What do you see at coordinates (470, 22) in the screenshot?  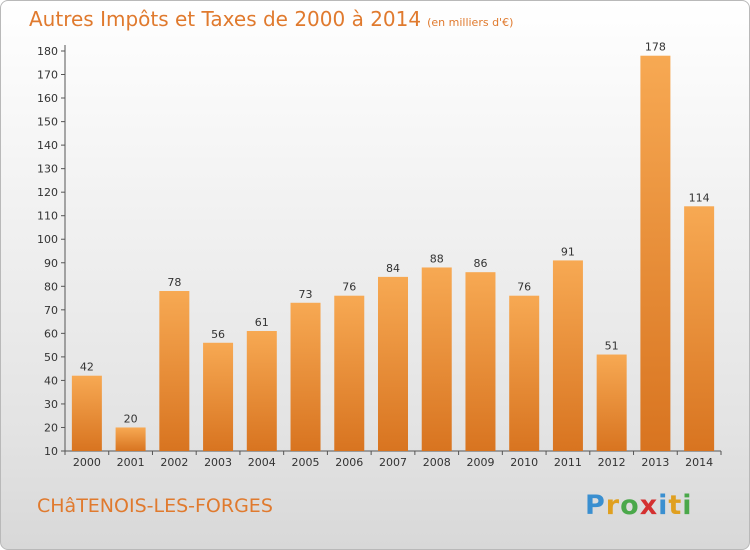 I see `chart-subtitle: (en milliers d'€)` at bounding box center [470, 22].